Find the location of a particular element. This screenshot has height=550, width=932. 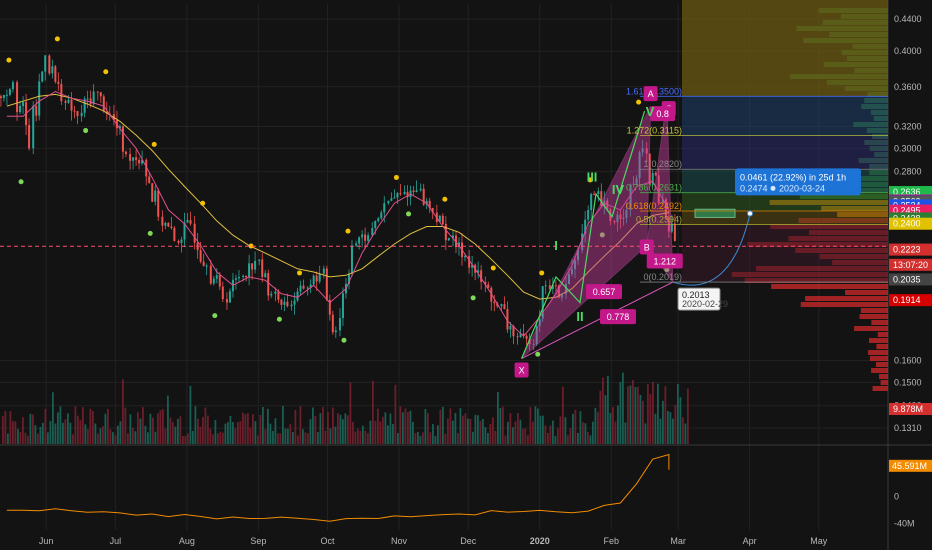

elliott-wave-label: III is located at coordinates (592, 176).